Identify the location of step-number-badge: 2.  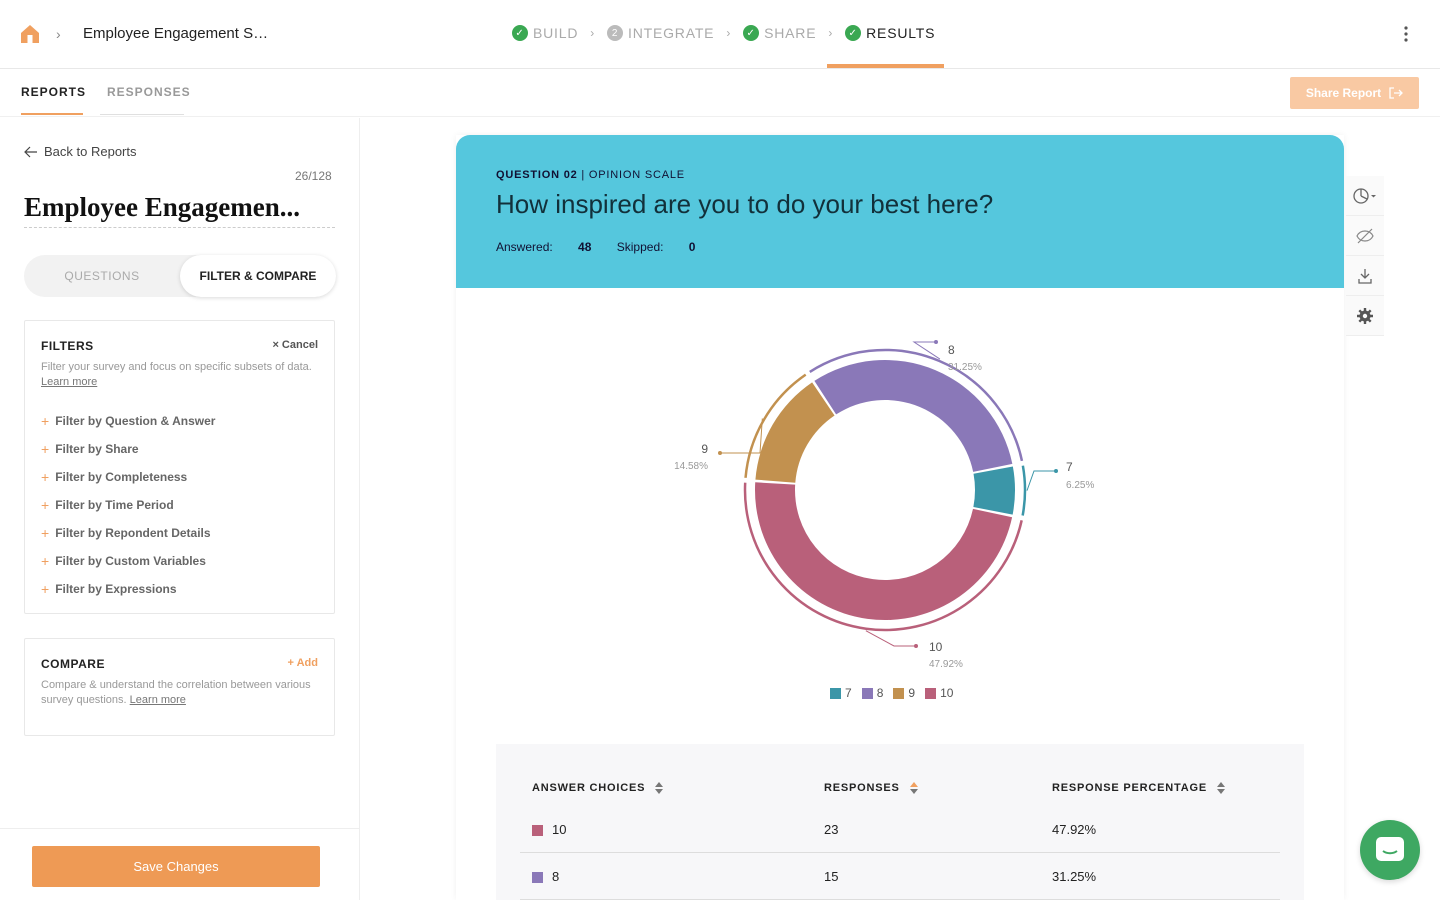
(615, 33).